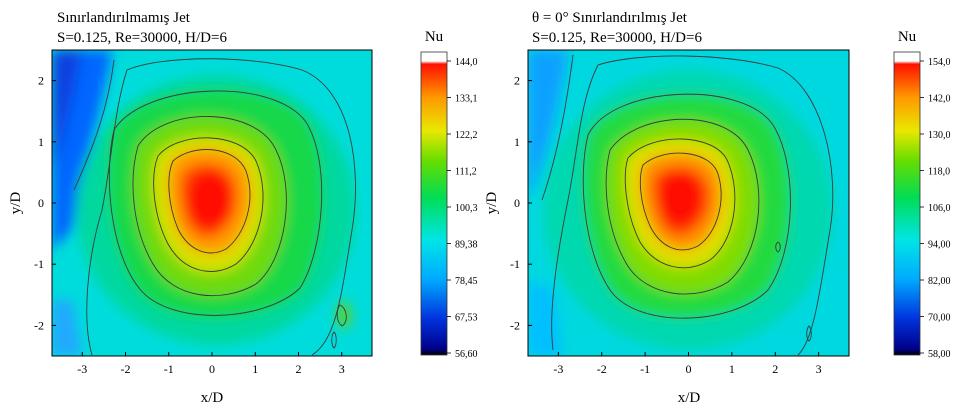 This screenshot has height=408, width=954. I want to click on right-subtitle: S=0.125, Re=30000, H/D=6, so click(617, 38).